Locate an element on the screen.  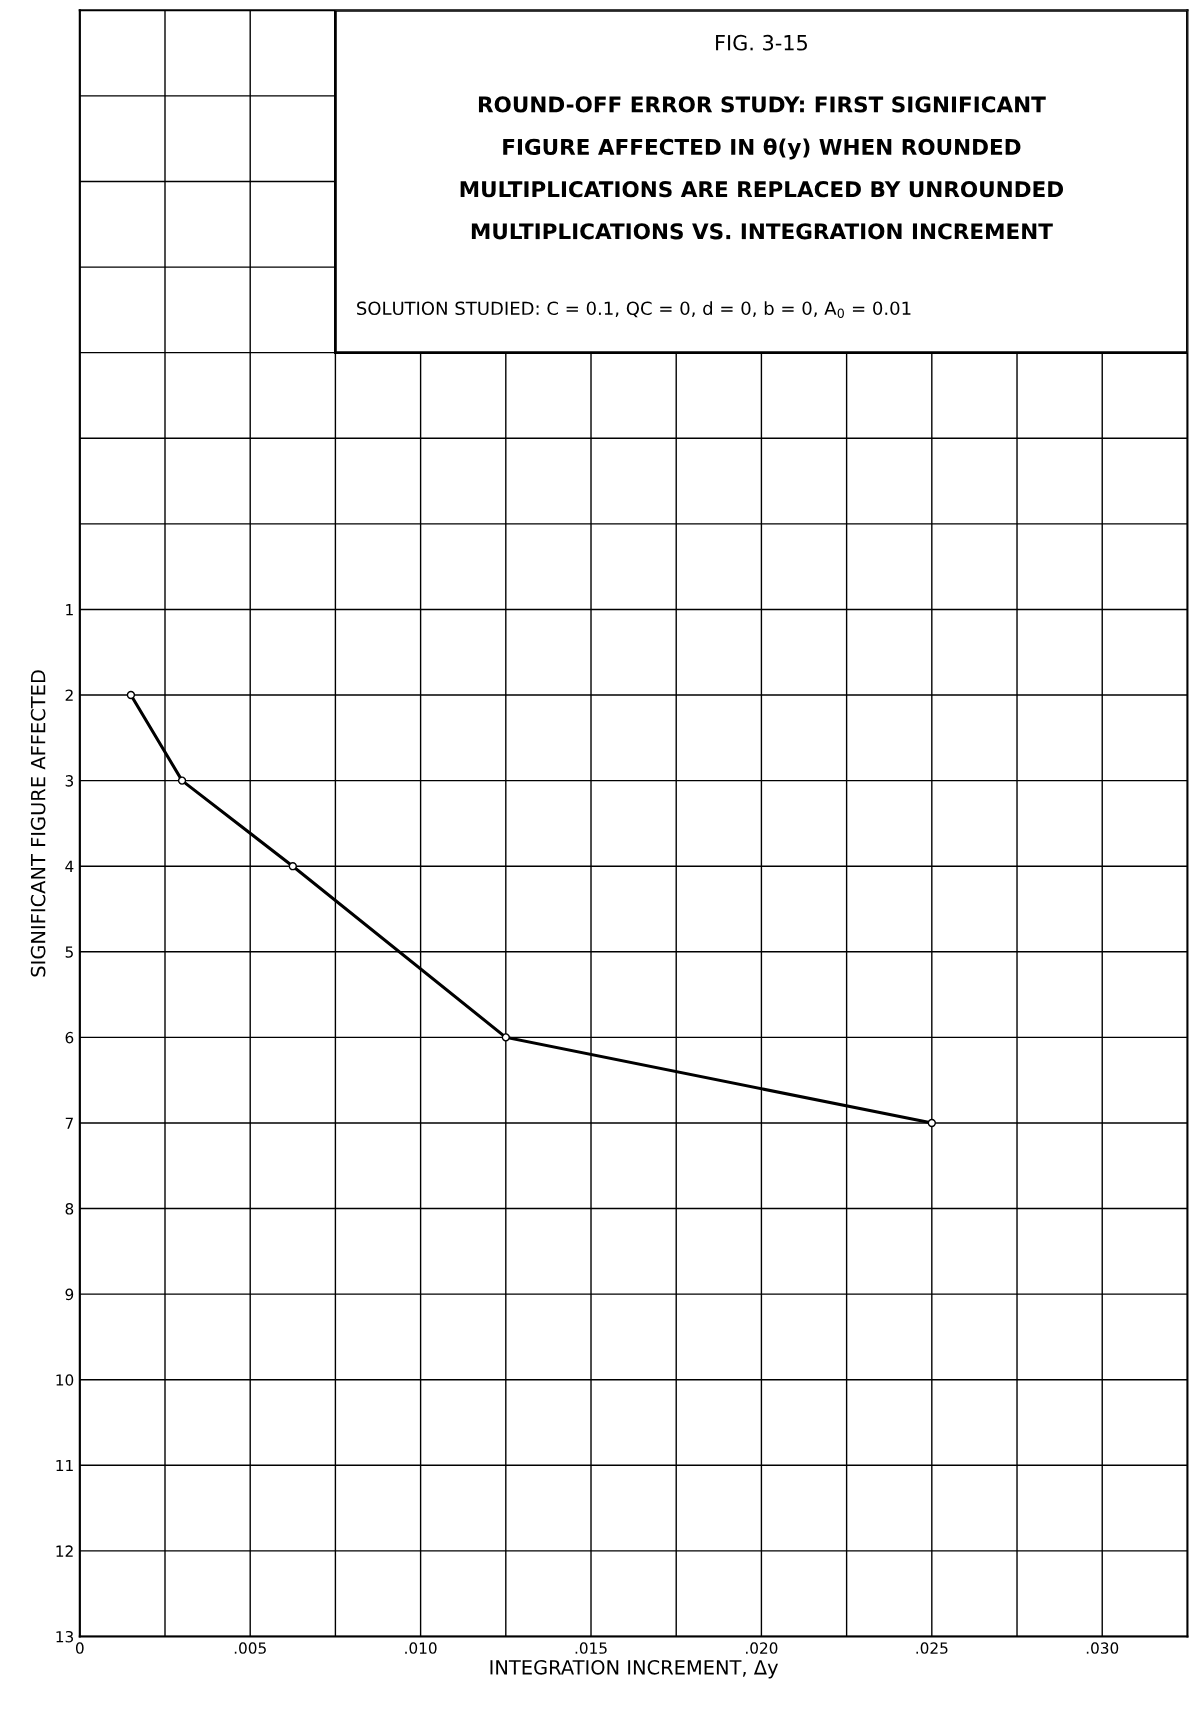
x-tick-label: .020 is located at coordinates (762, 1648).